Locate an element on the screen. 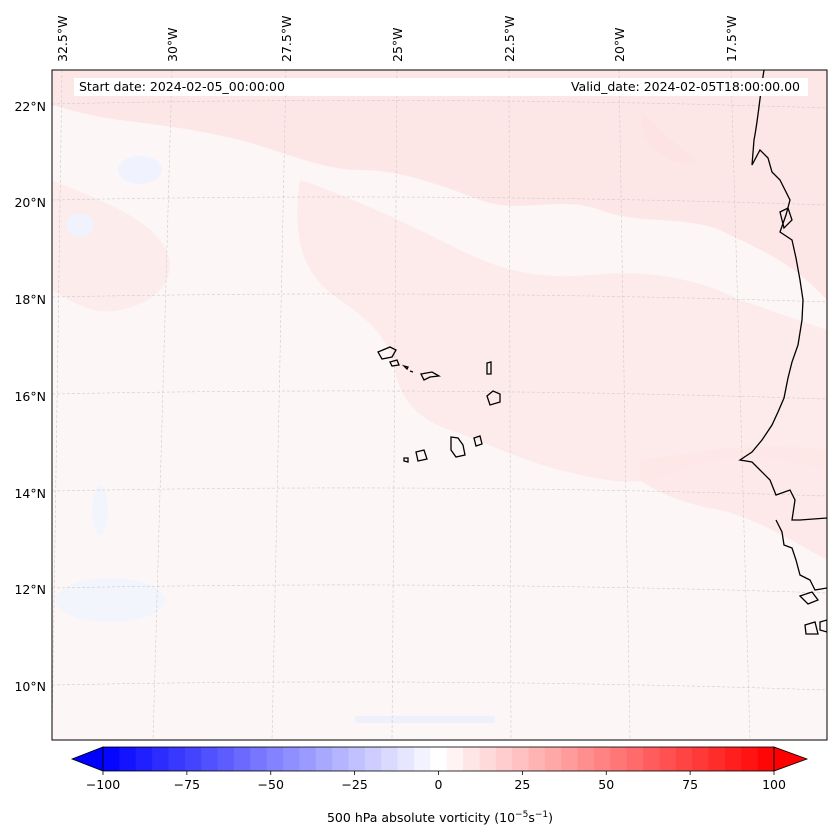  lat-label: 10°N is located at coordinates (30, 686).